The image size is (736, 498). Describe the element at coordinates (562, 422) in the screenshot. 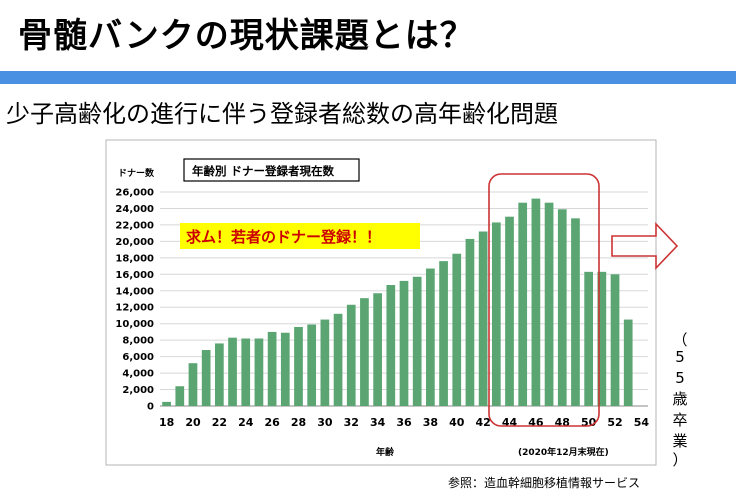

I see `x-tick-label: 48` at that location.